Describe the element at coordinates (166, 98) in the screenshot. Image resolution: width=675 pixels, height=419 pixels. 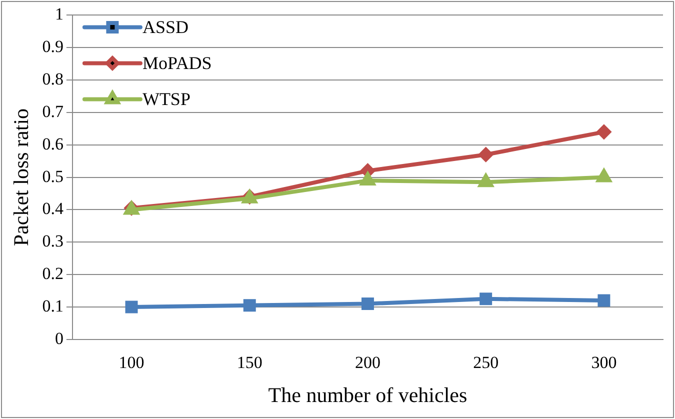
I see `legend-label: WTSP` at that location.